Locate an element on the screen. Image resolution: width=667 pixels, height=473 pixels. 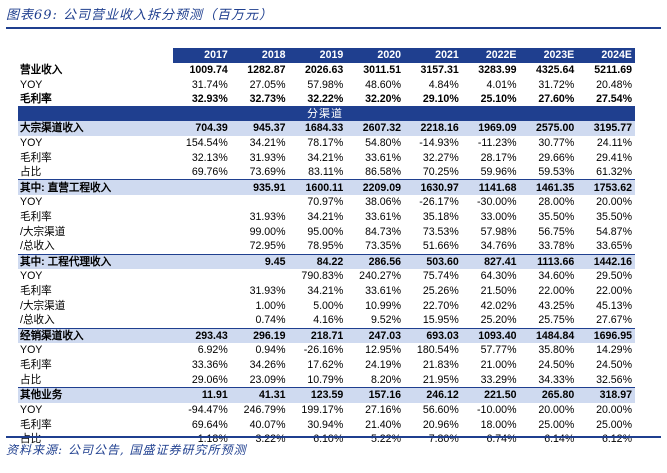
value-cell: 693.03 is located at coordinates (433, 335).